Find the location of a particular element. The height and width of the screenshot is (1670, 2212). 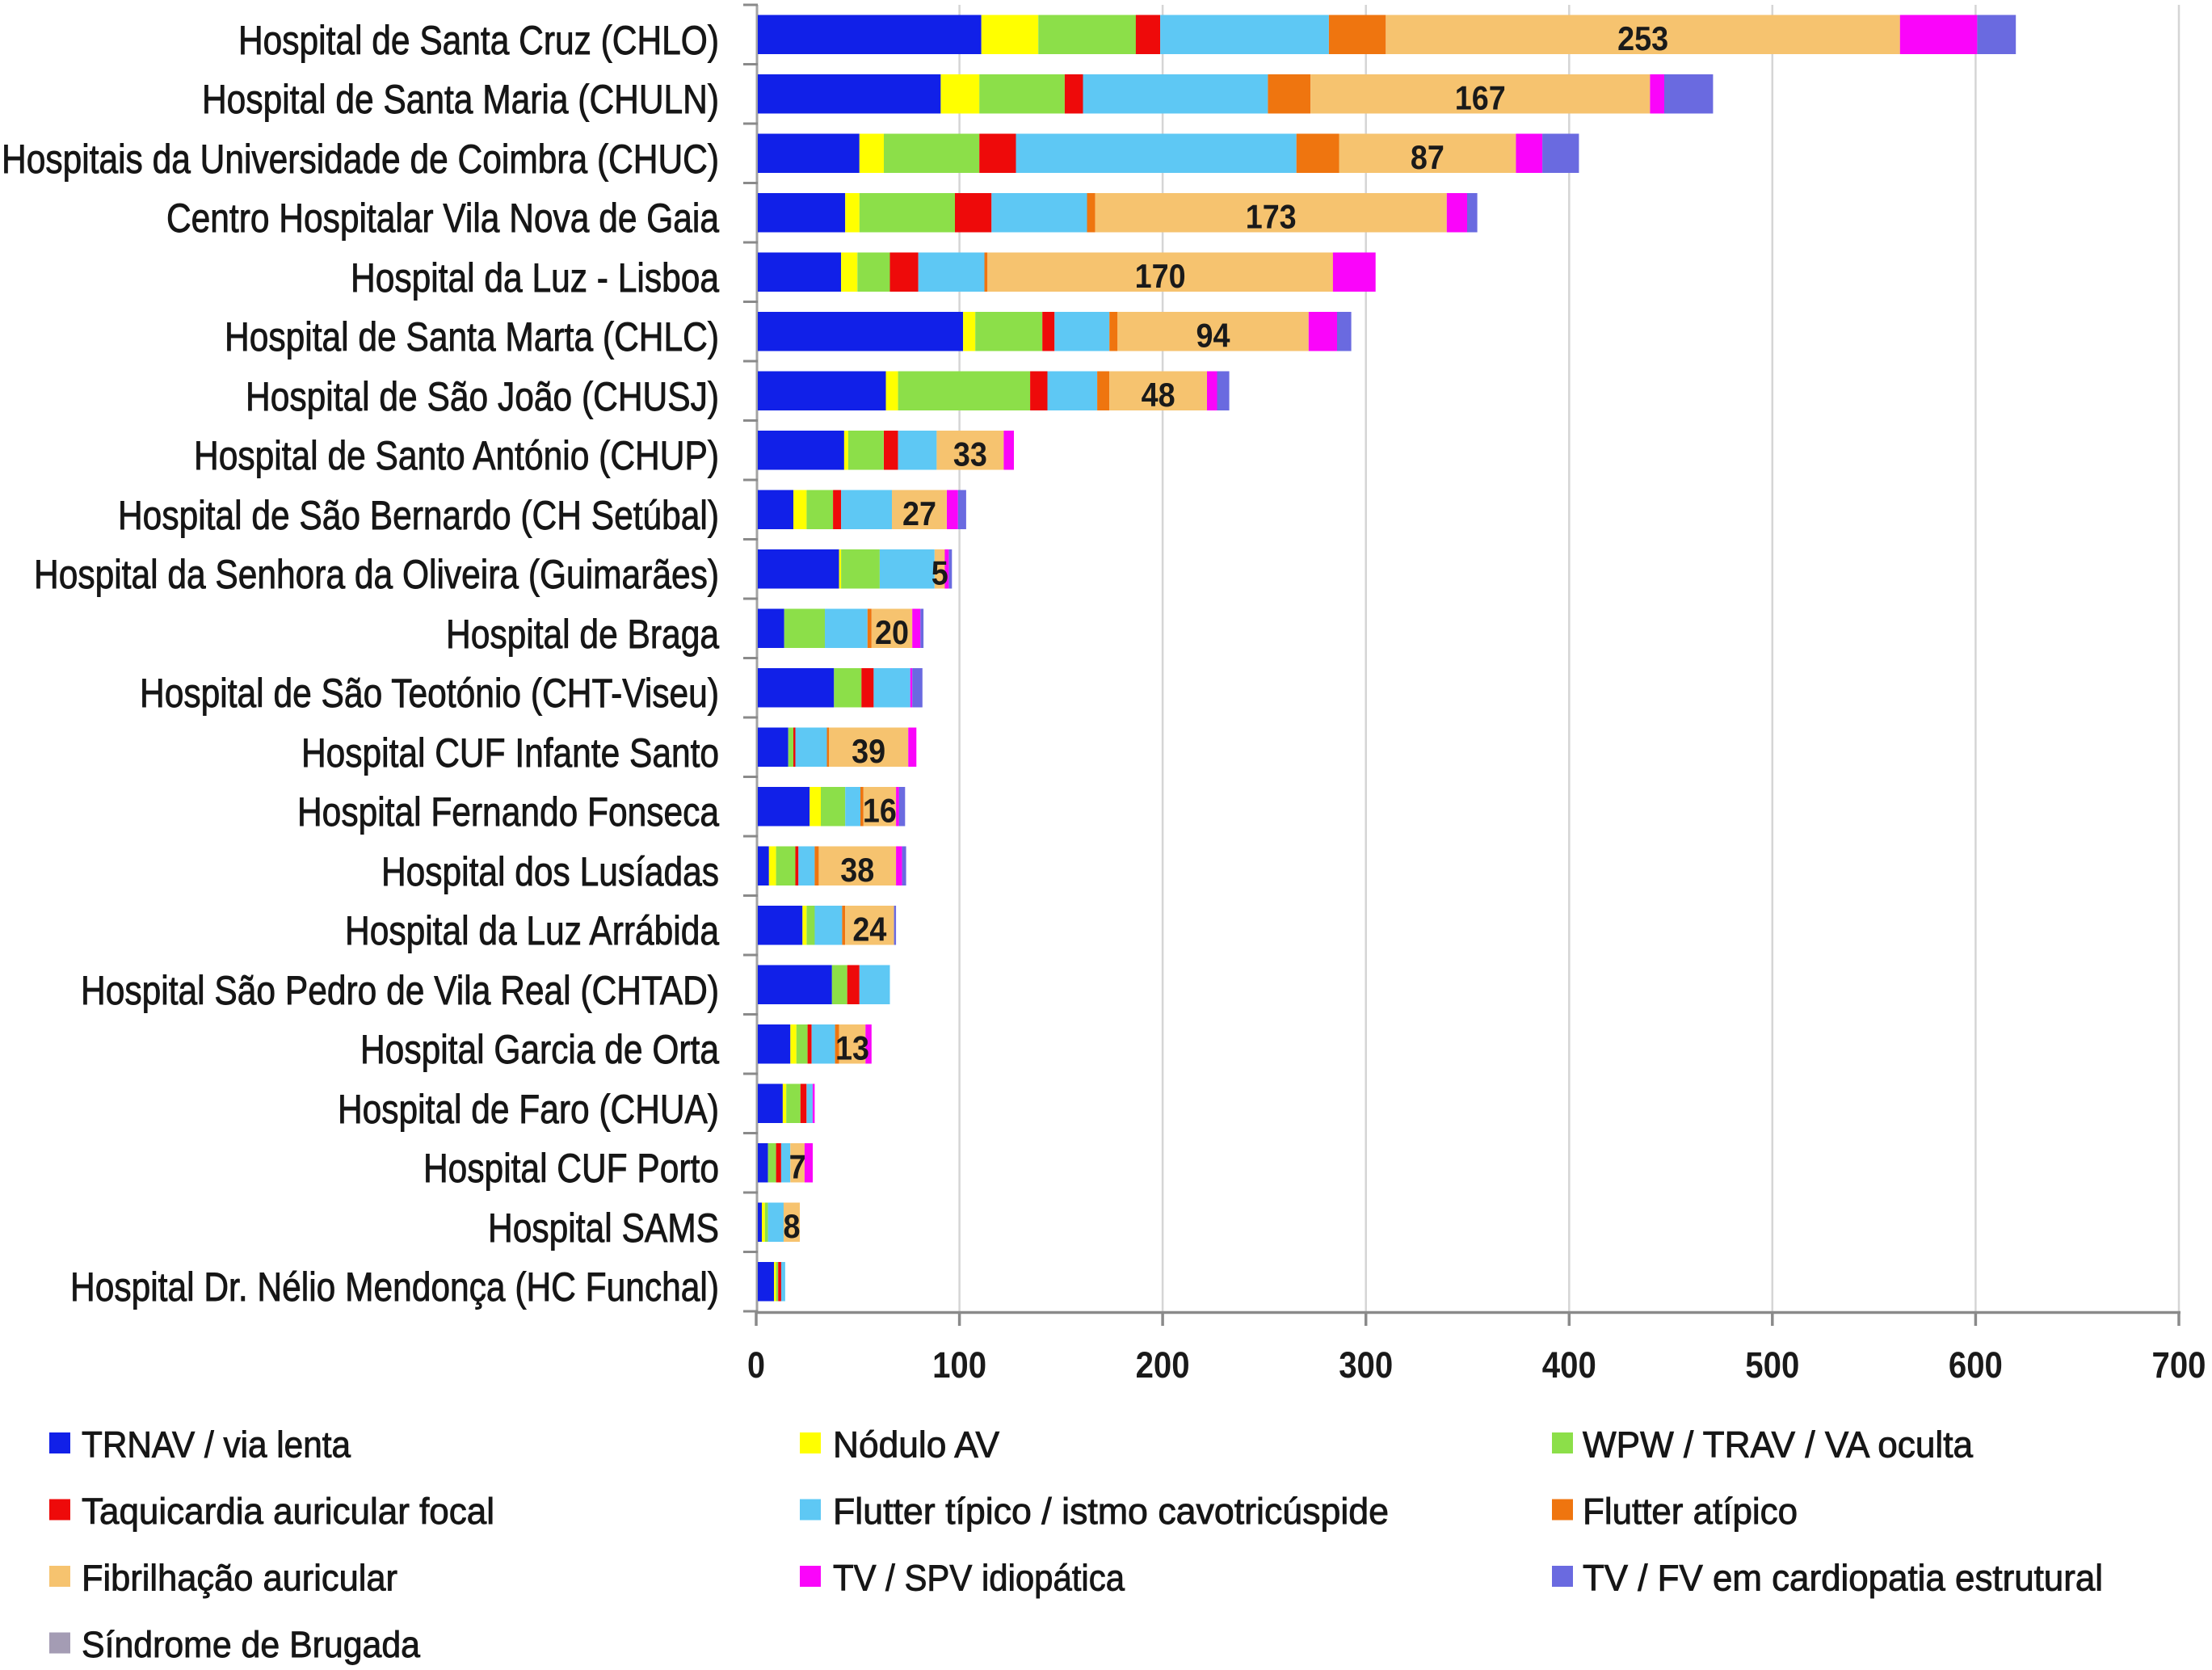

svg-text:Hospital de Santo António (CHU: Hospital de Santo António (CHUP) is located at coordinates (457, 455).